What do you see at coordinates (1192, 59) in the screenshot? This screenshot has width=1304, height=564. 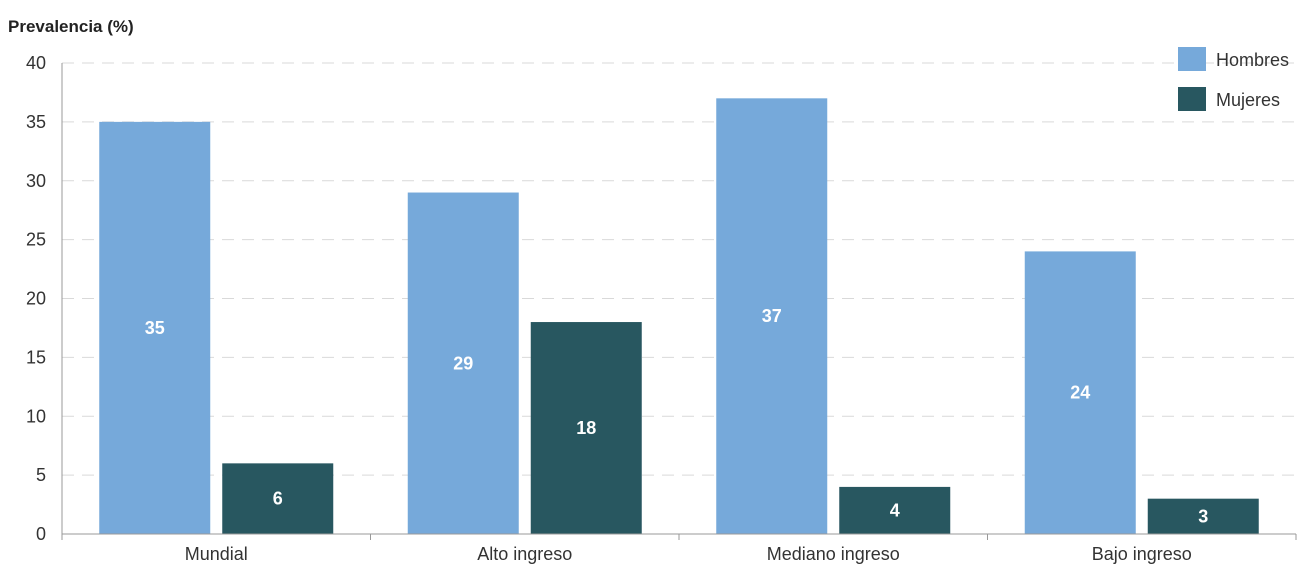 I see `legend-swatch-hombres` at bounding box center [1192, 59].